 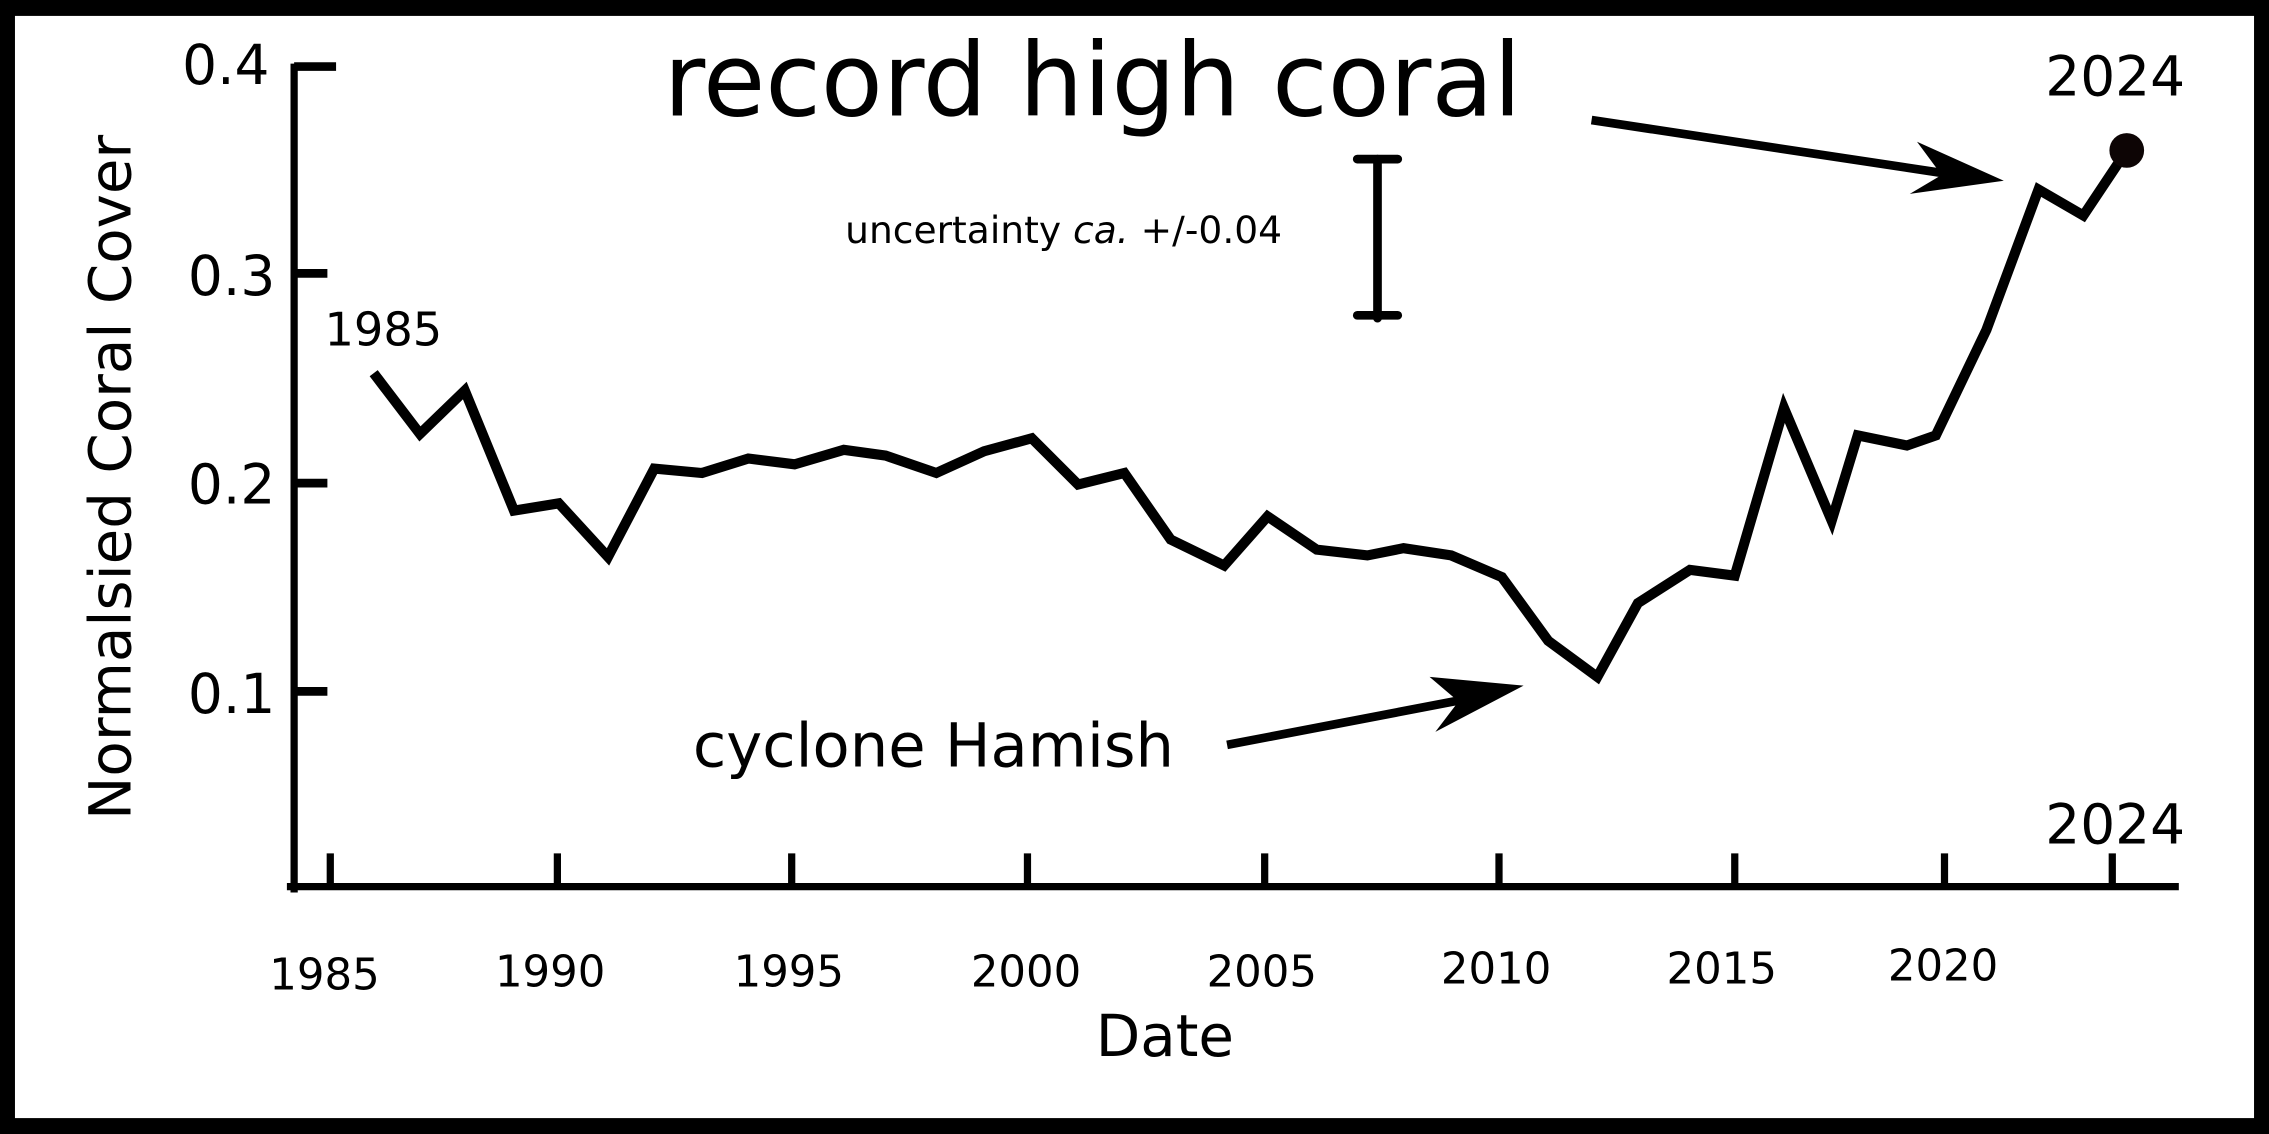 I want to click on y-axis, so click(x=313, y=477).